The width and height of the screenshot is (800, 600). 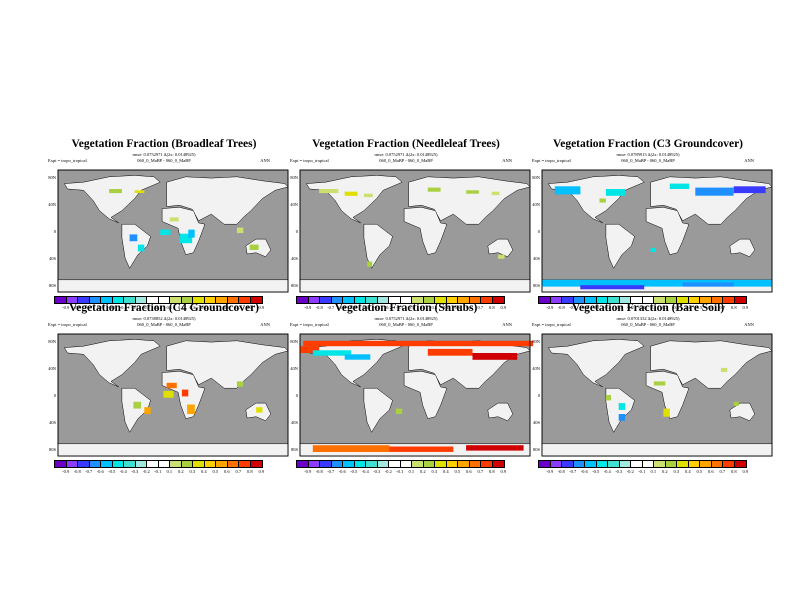 What do you see at coordinates (331, 307) in the screenshot?
I see `colorbar-label: -0.7` at bounding box center [331, 307].